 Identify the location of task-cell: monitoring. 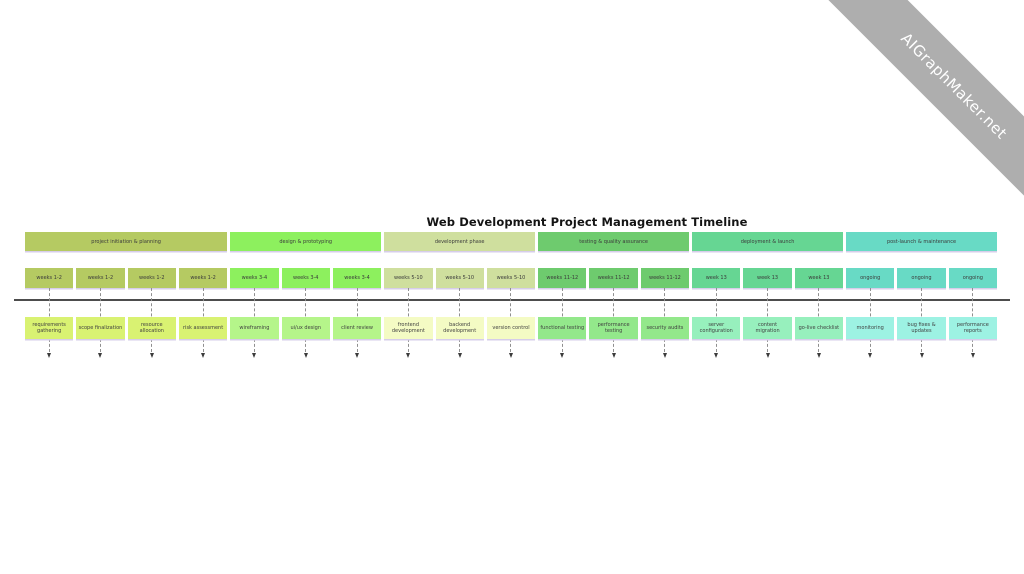
(870, 328).